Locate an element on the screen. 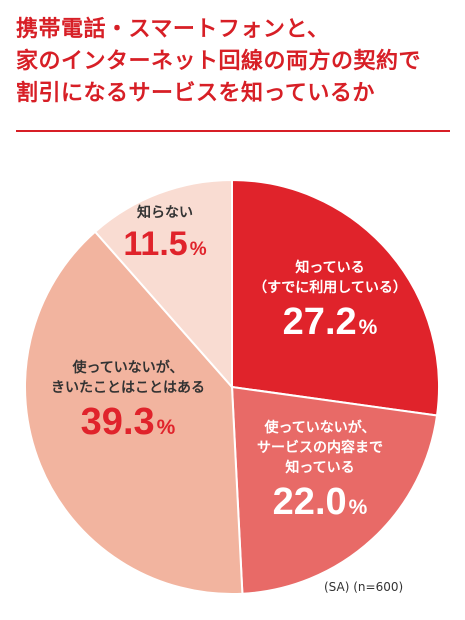 The height and width of the screenshot is (620, 465). slice-1-label-line-2: （すでに利用している） is located at coordinates (330, 287).